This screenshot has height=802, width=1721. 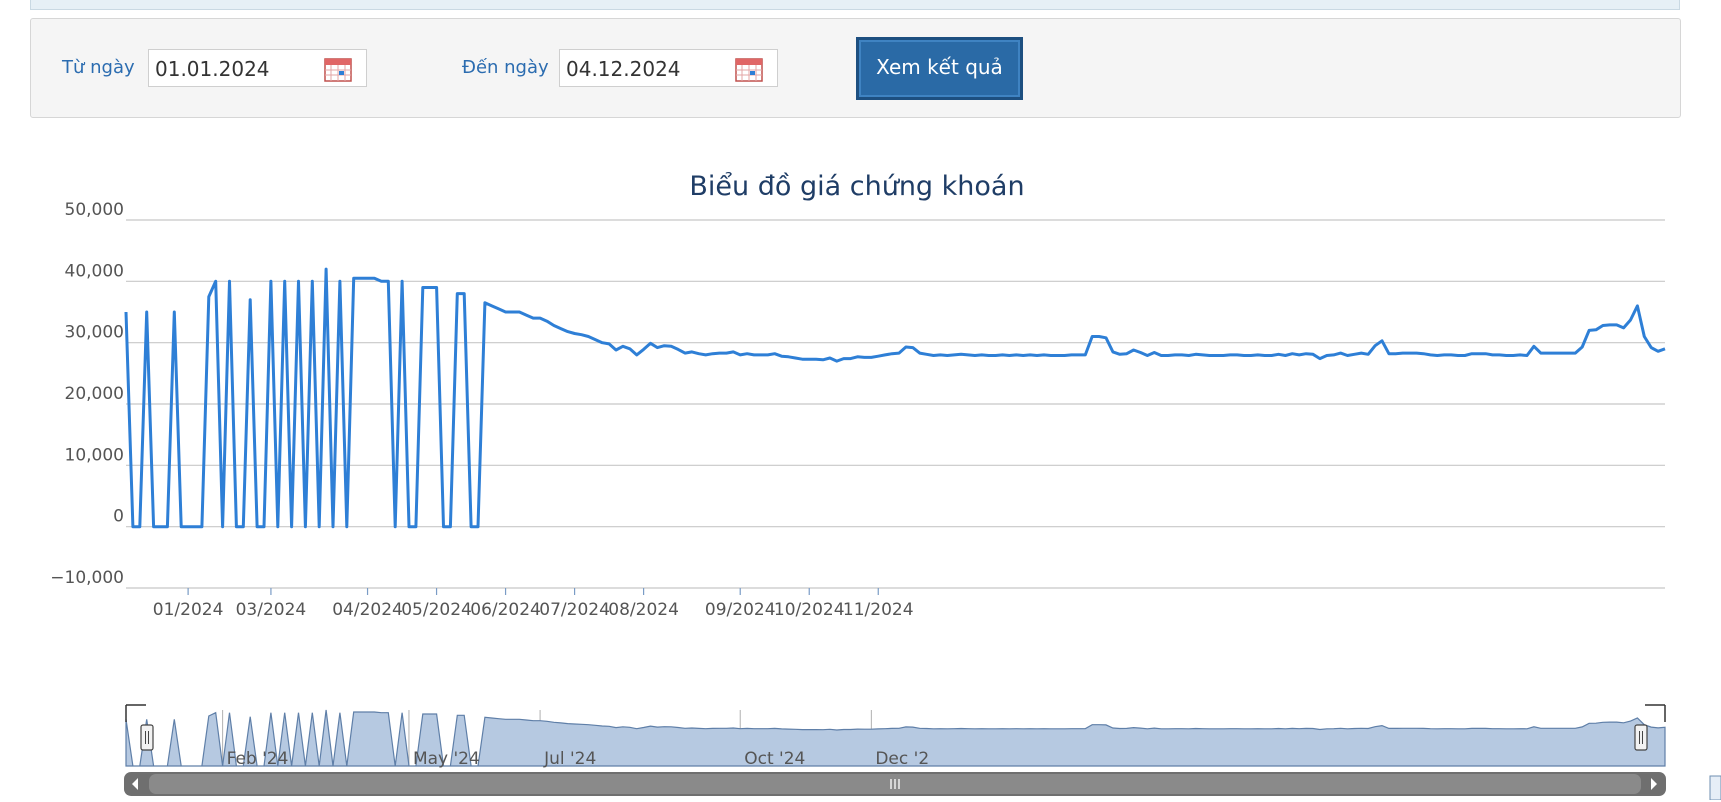 I want to click on to-date-value: 04.12.2024, so click(x=623, y=69).